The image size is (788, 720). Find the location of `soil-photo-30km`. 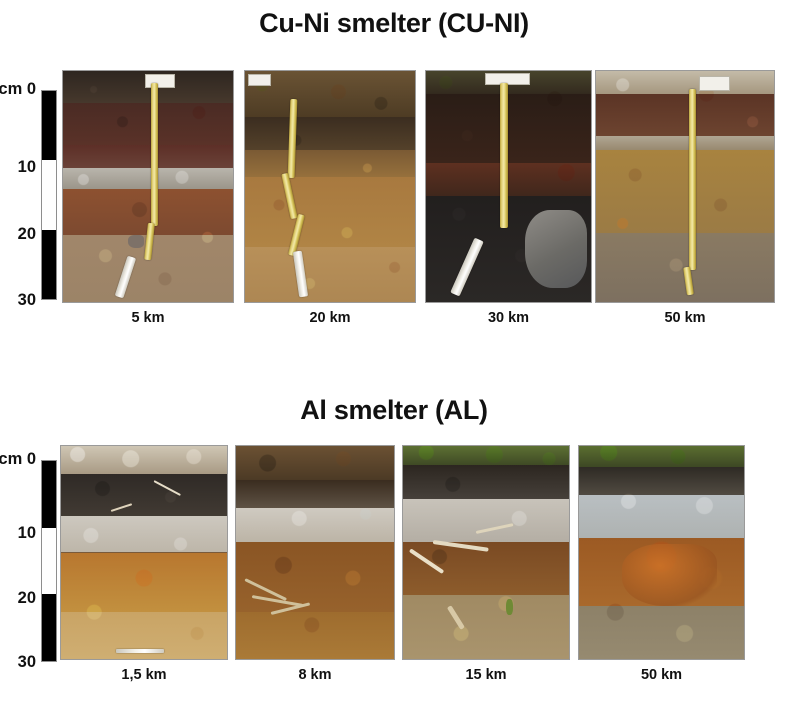

soil-photo-30km is located at coordinates (508, 186).